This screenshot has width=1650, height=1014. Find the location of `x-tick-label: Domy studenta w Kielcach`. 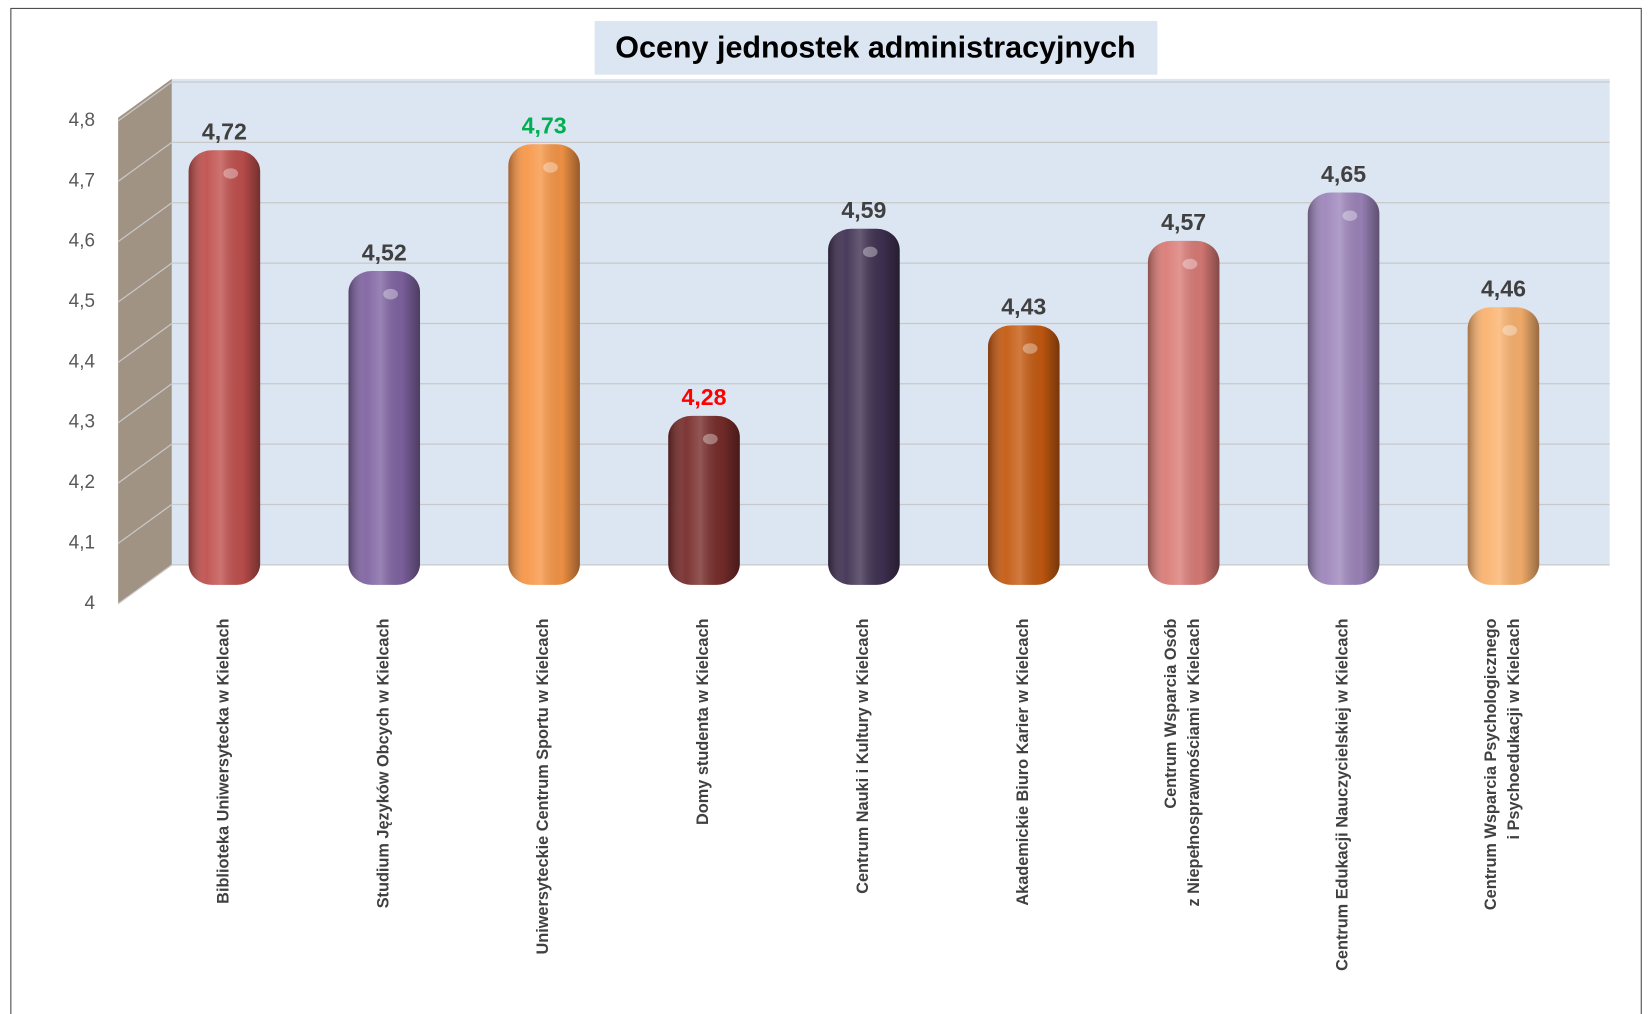

x-tick-label: Domy studenta w Kielcach is located at coordinates (703, 721).